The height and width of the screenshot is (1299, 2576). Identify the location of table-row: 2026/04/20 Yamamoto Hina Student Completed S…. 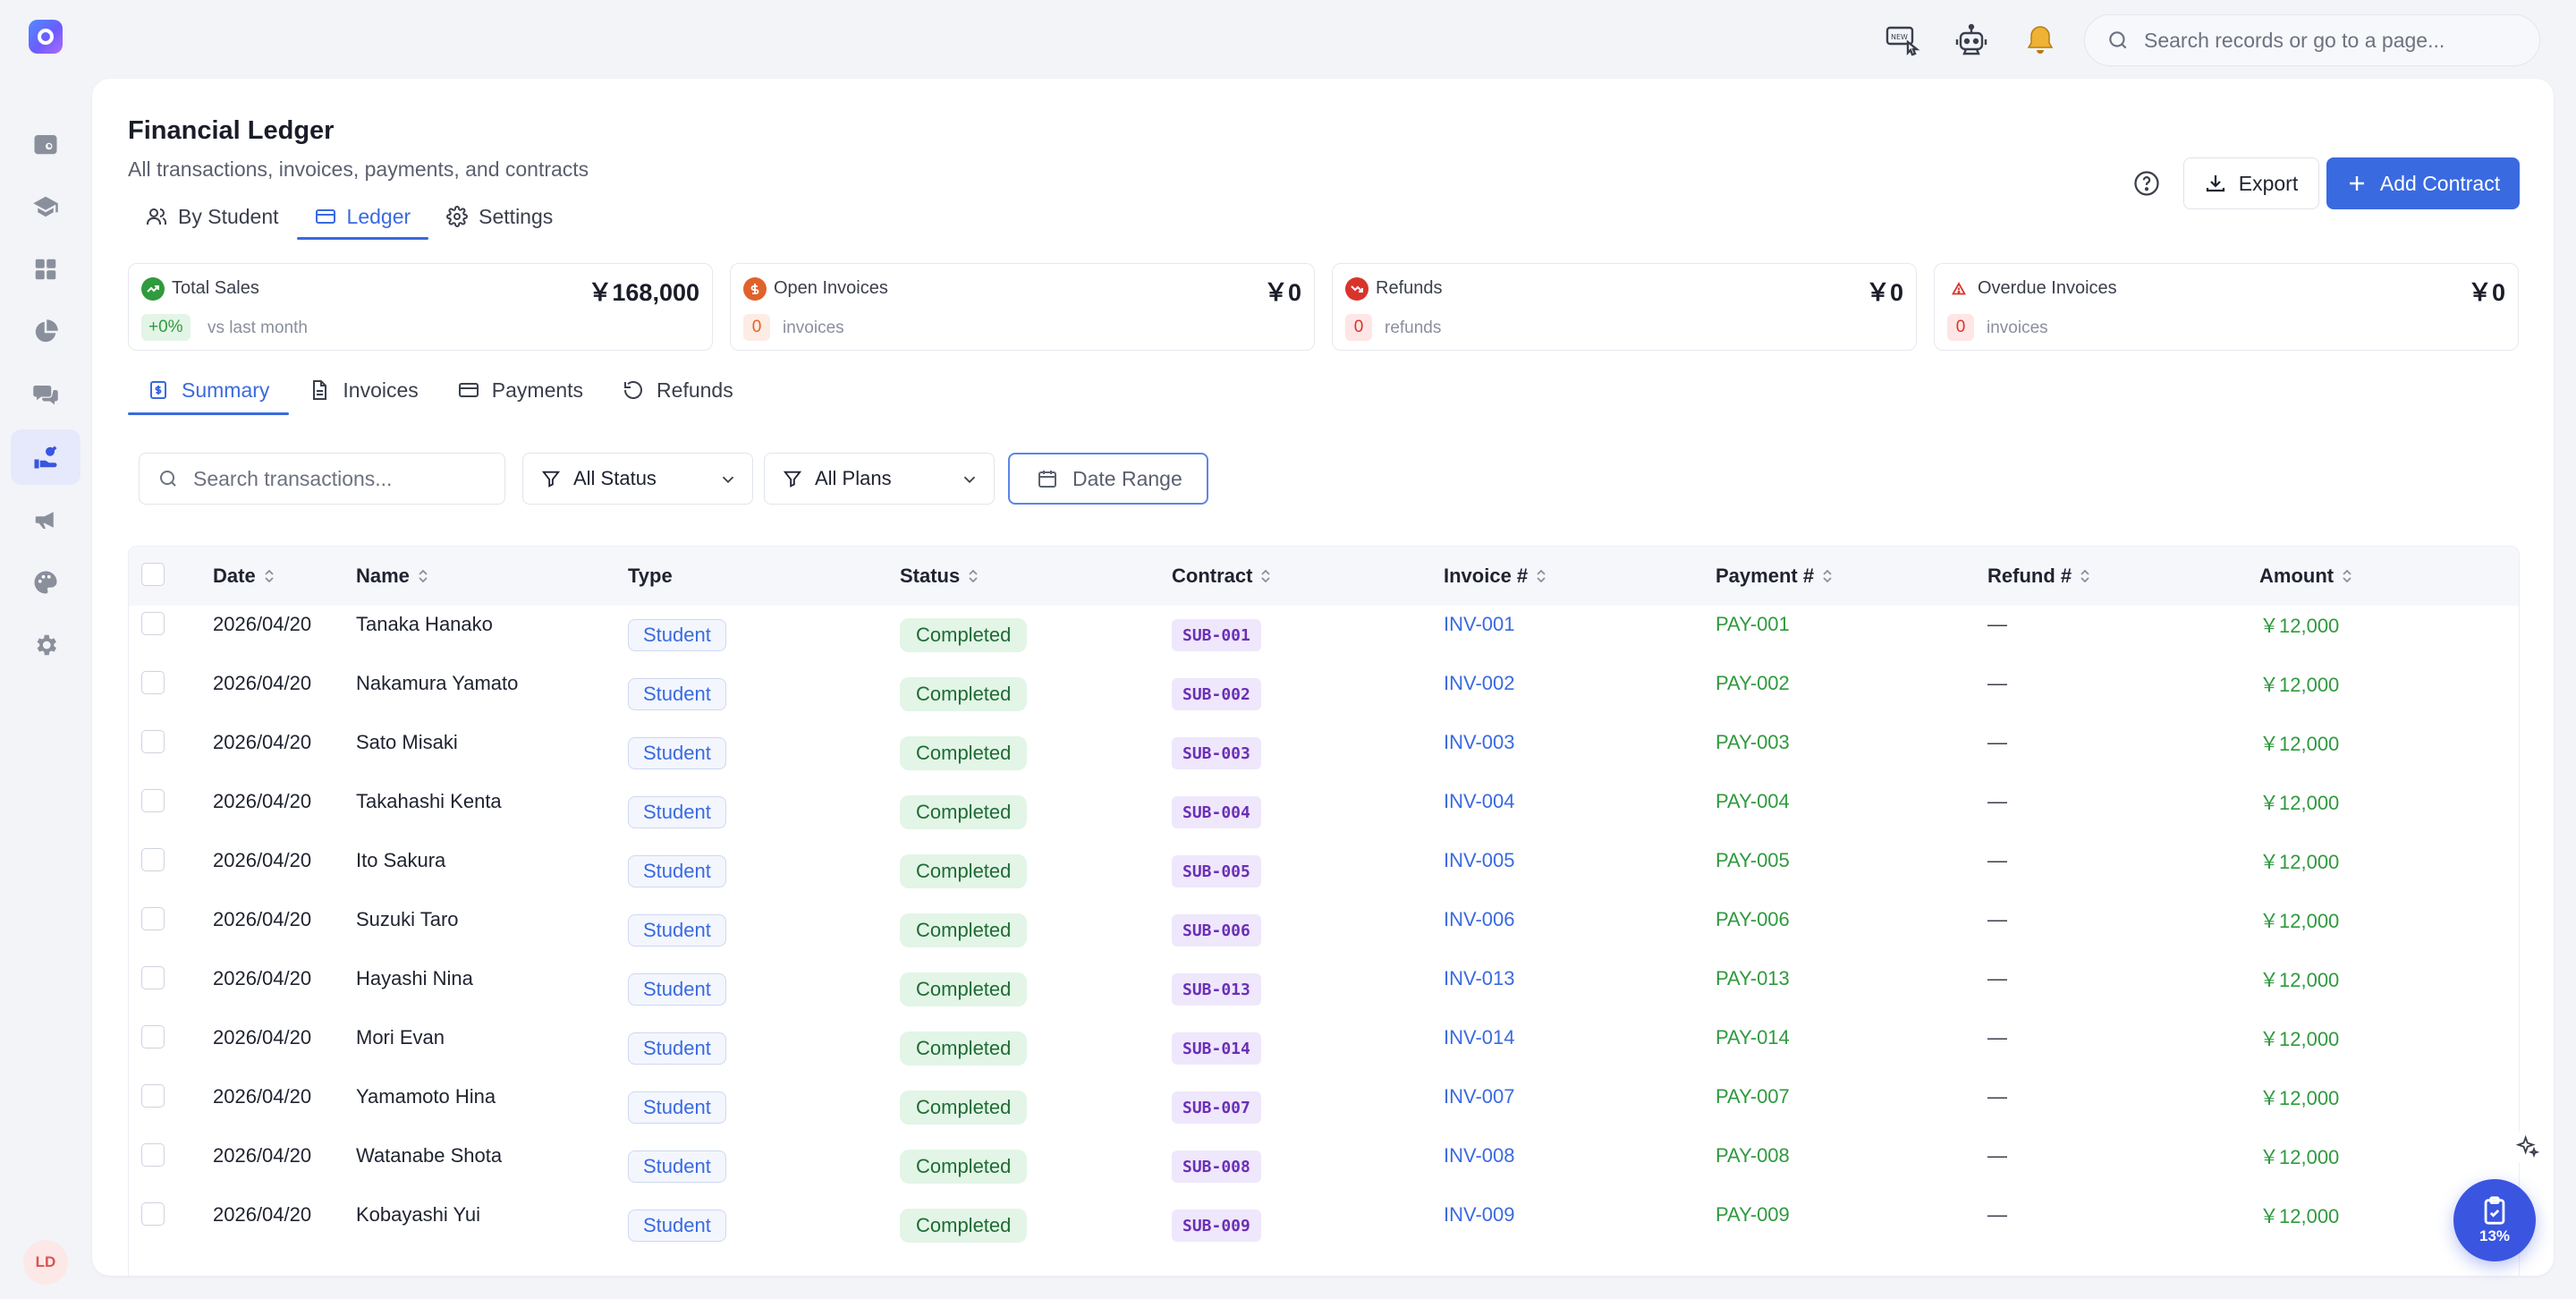
(1324, 1107).